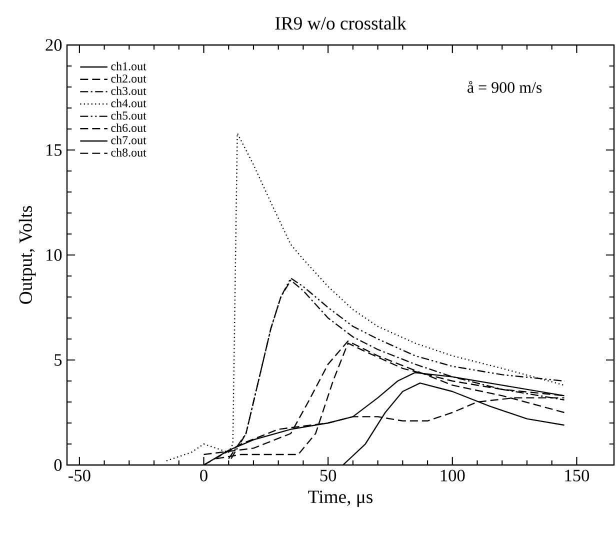 Image resolution: width=616 pixels, height=536 pixels. Describe the element at coordinates (128, 115) in the screenshot. I see `legend-label: ch5.out` at that location.